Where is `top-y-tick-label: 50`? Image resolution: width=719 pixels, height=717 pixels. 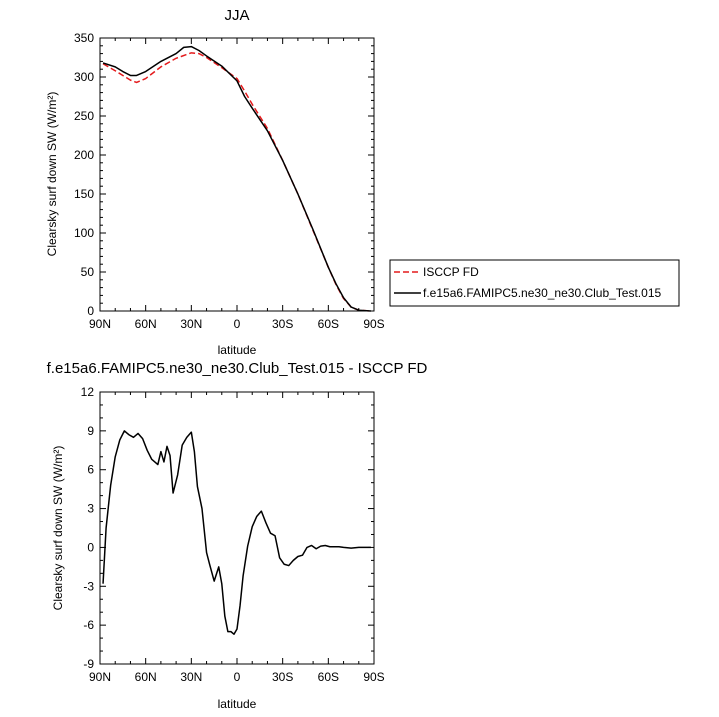
top-y-tick-label: 50 is located at coordinates (88, 272).